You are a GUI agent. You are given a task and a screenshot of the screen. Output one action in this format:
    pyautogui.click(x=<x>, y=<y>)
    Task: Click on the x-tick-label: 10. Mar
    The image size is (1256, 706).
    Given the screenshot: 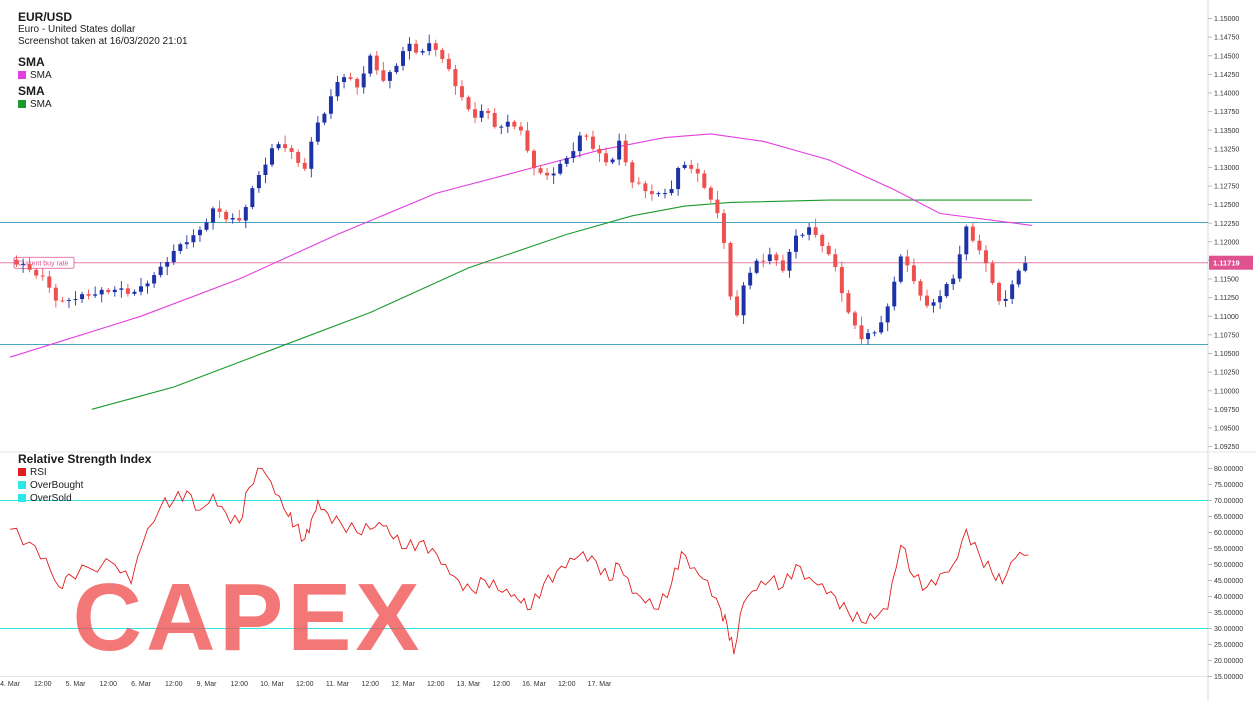 What is the action you would take?
    pyautogui.click(x=272, y=684)
    